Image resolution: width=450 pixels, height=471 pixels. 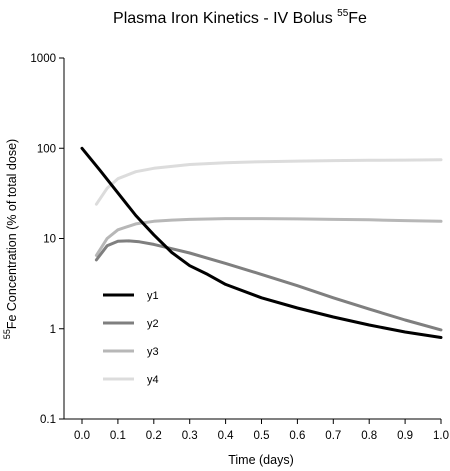 I want to click on x-tick-label: 1.0, so click(x=441, y=436).